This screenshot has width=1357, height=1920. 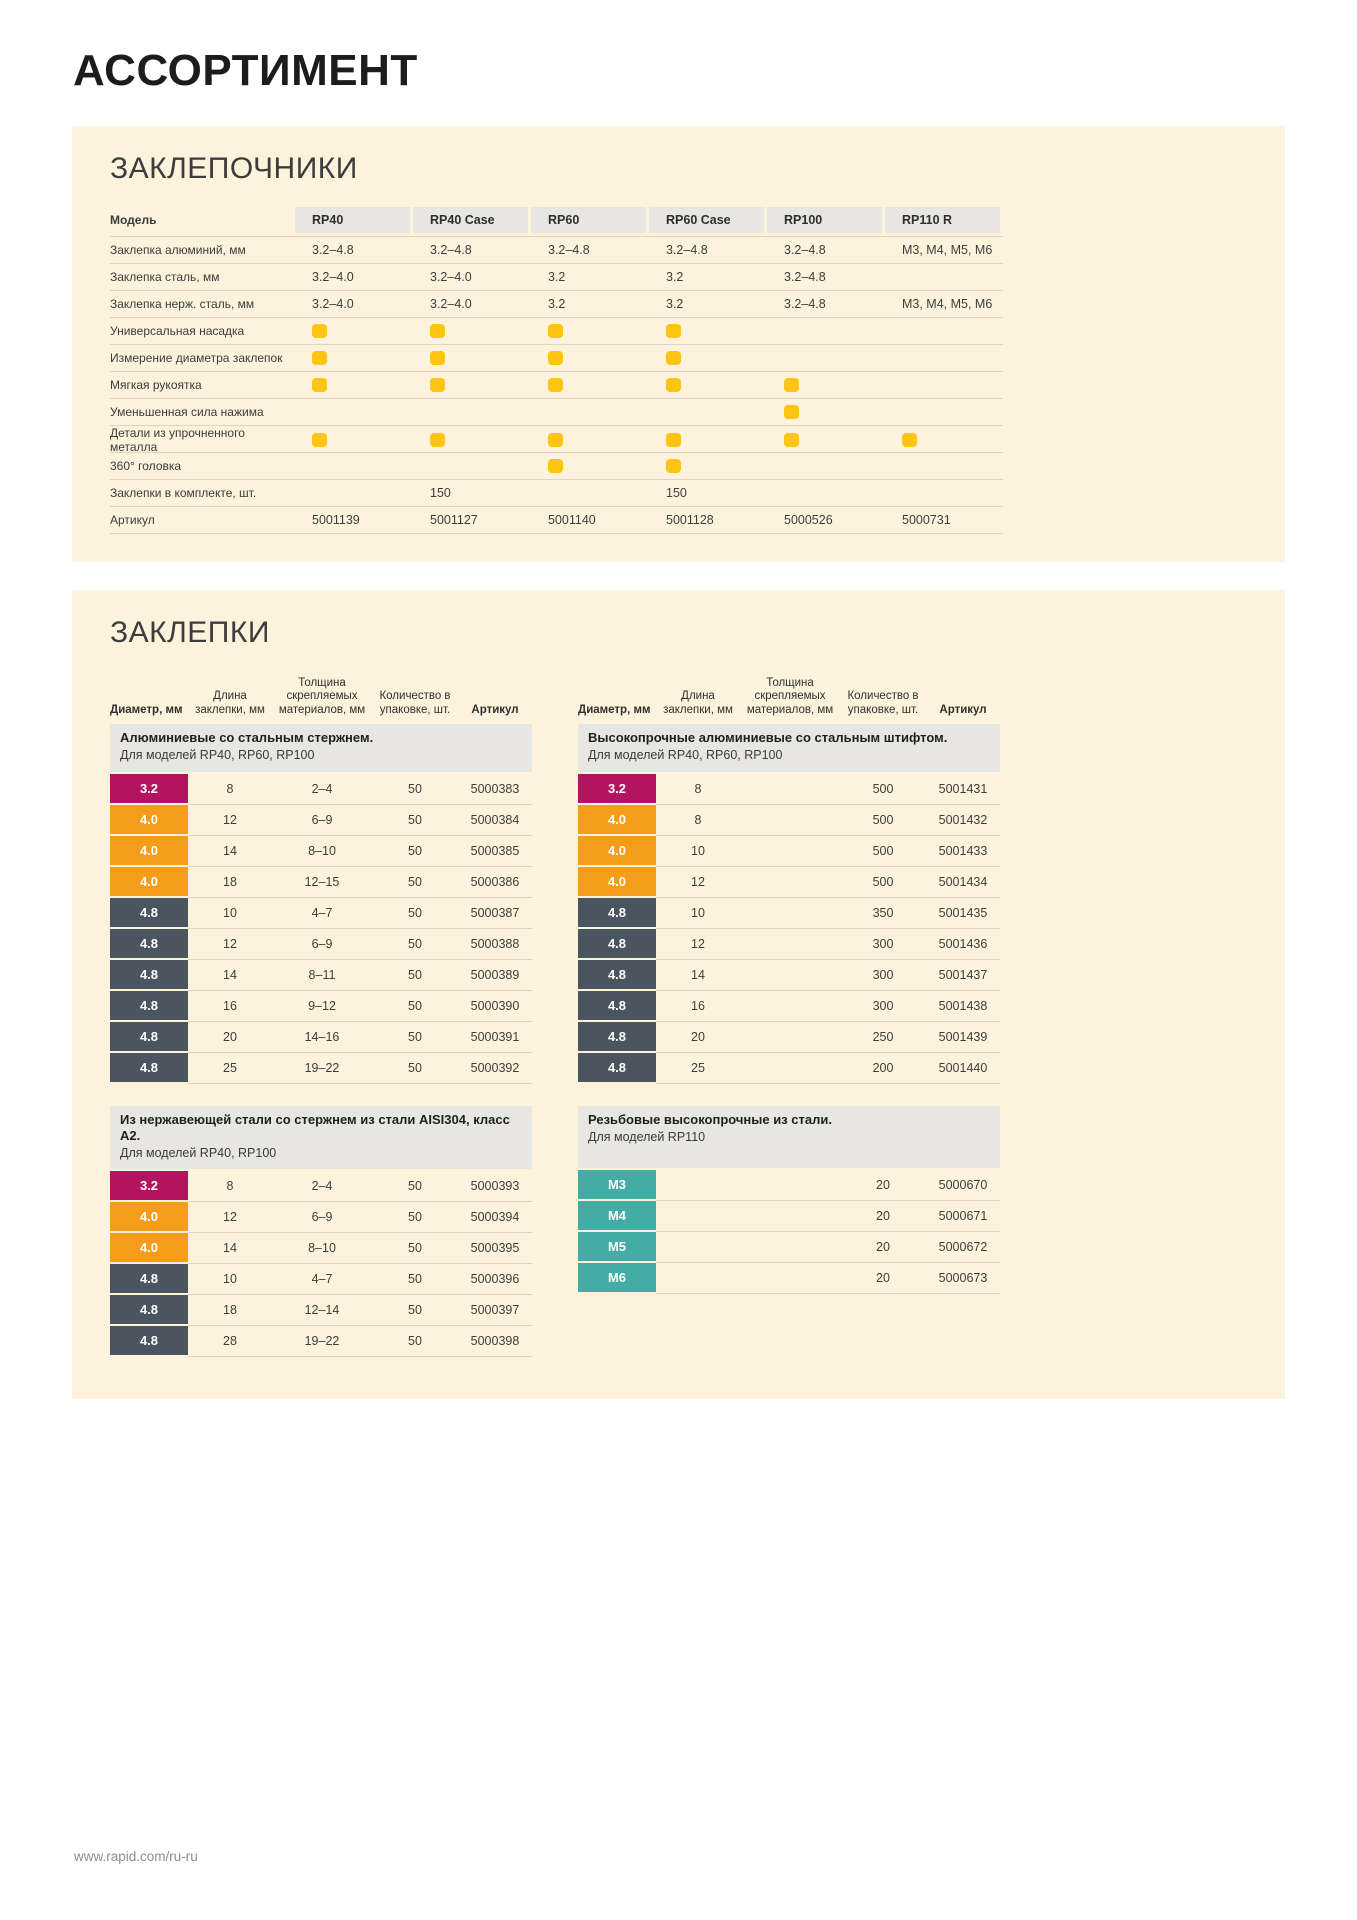 I want to click on rivet-value-cell: 200, so click(x=883, y=1068).